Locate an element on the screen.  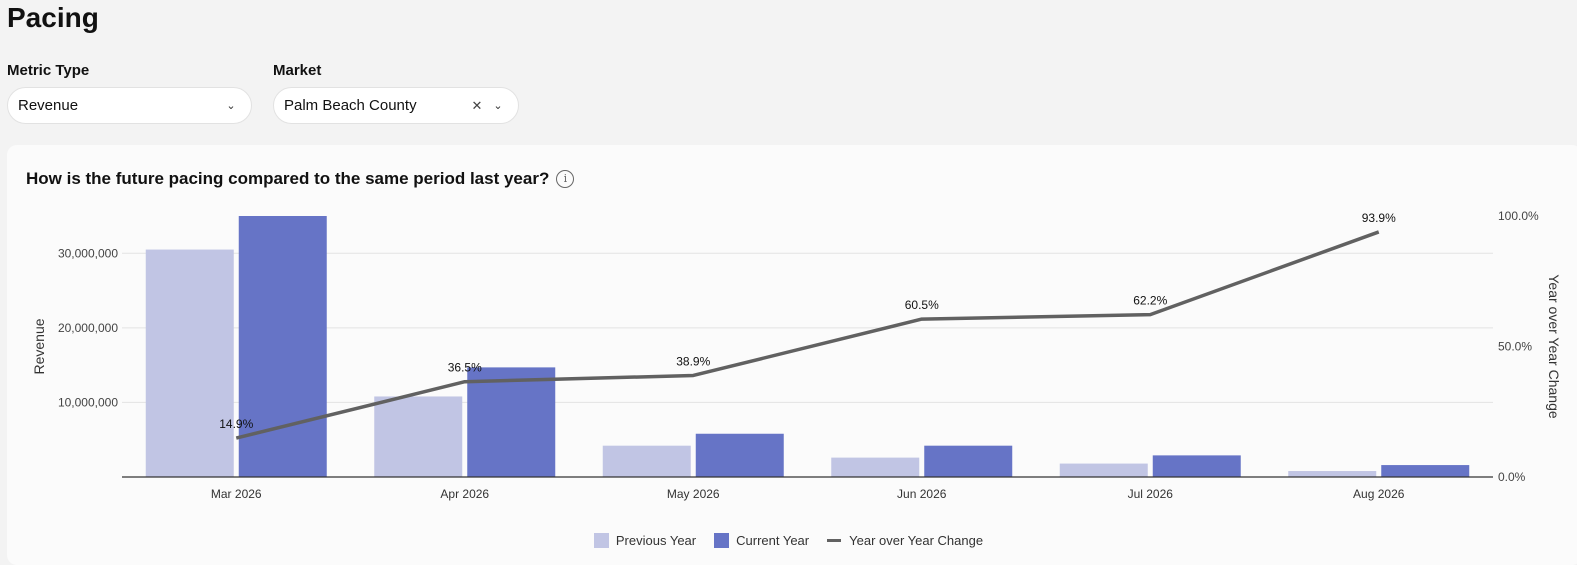
metric-type-select: Revenue ⌄ is located at coordinates (129, 105).